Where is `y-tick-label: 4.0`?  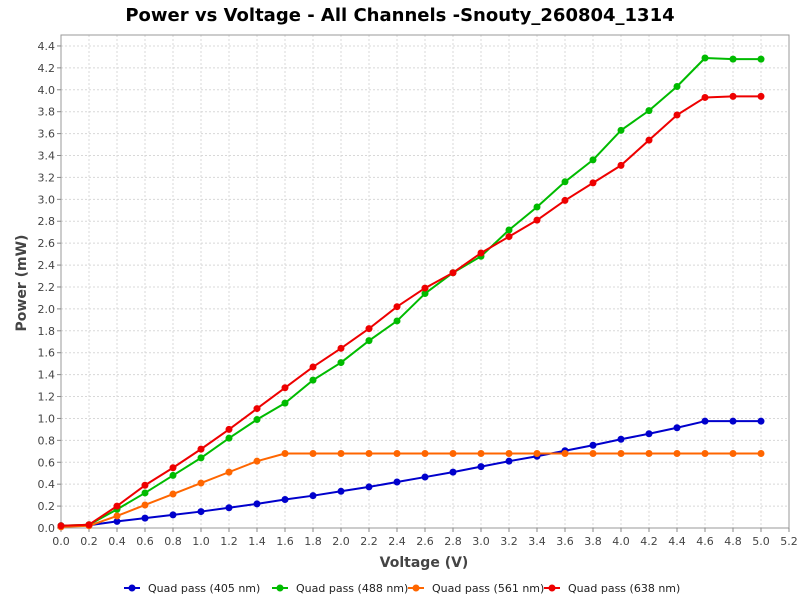
y-tick-label: 4.0 is located at coordinates (47, 90).